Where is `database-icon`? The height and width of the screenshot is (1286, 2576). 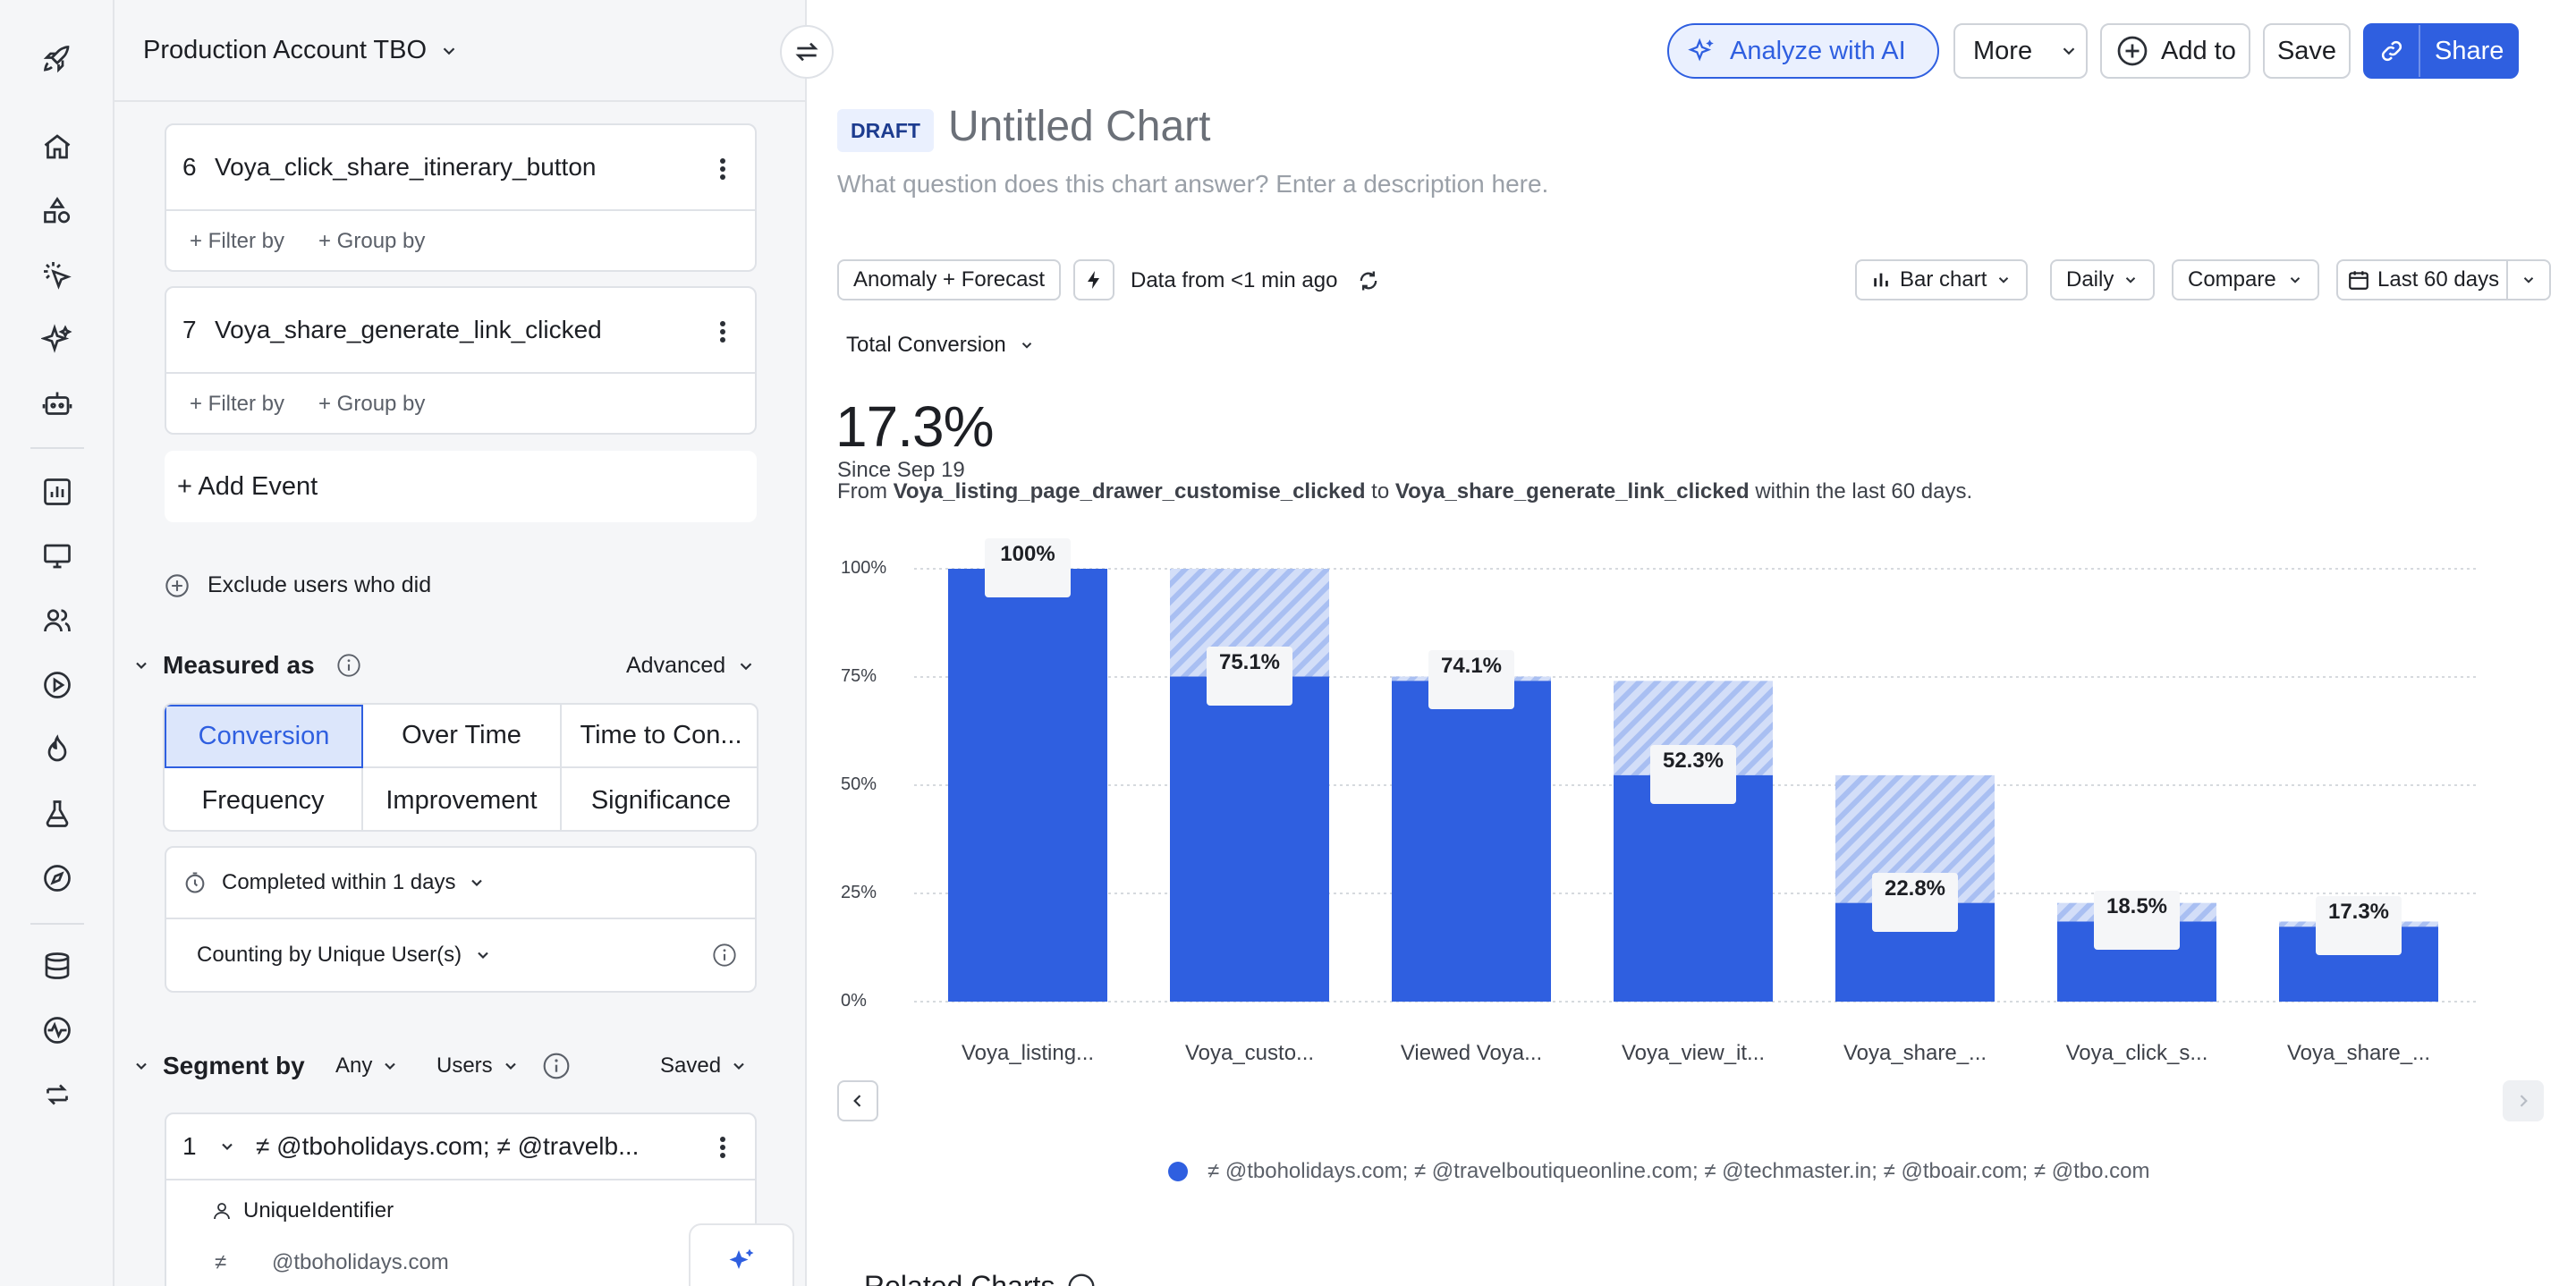
database-icon is located at coordinates (57, 966).